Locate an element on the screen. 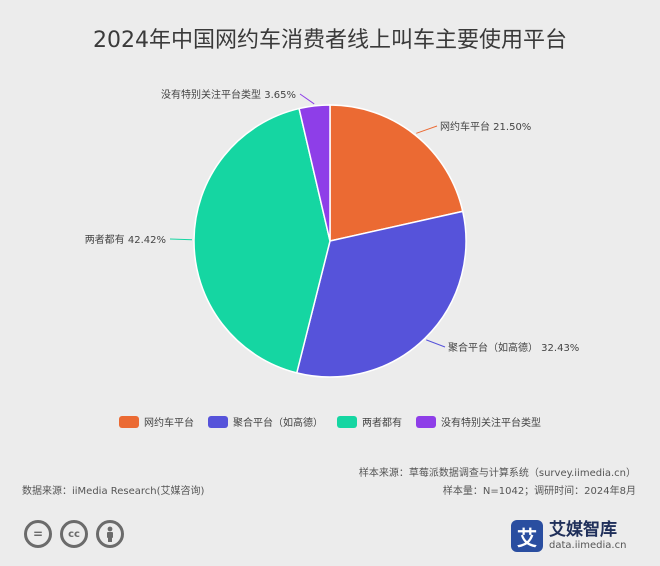  pie-slice-ride-hailing is located at coordinates (396, 173).